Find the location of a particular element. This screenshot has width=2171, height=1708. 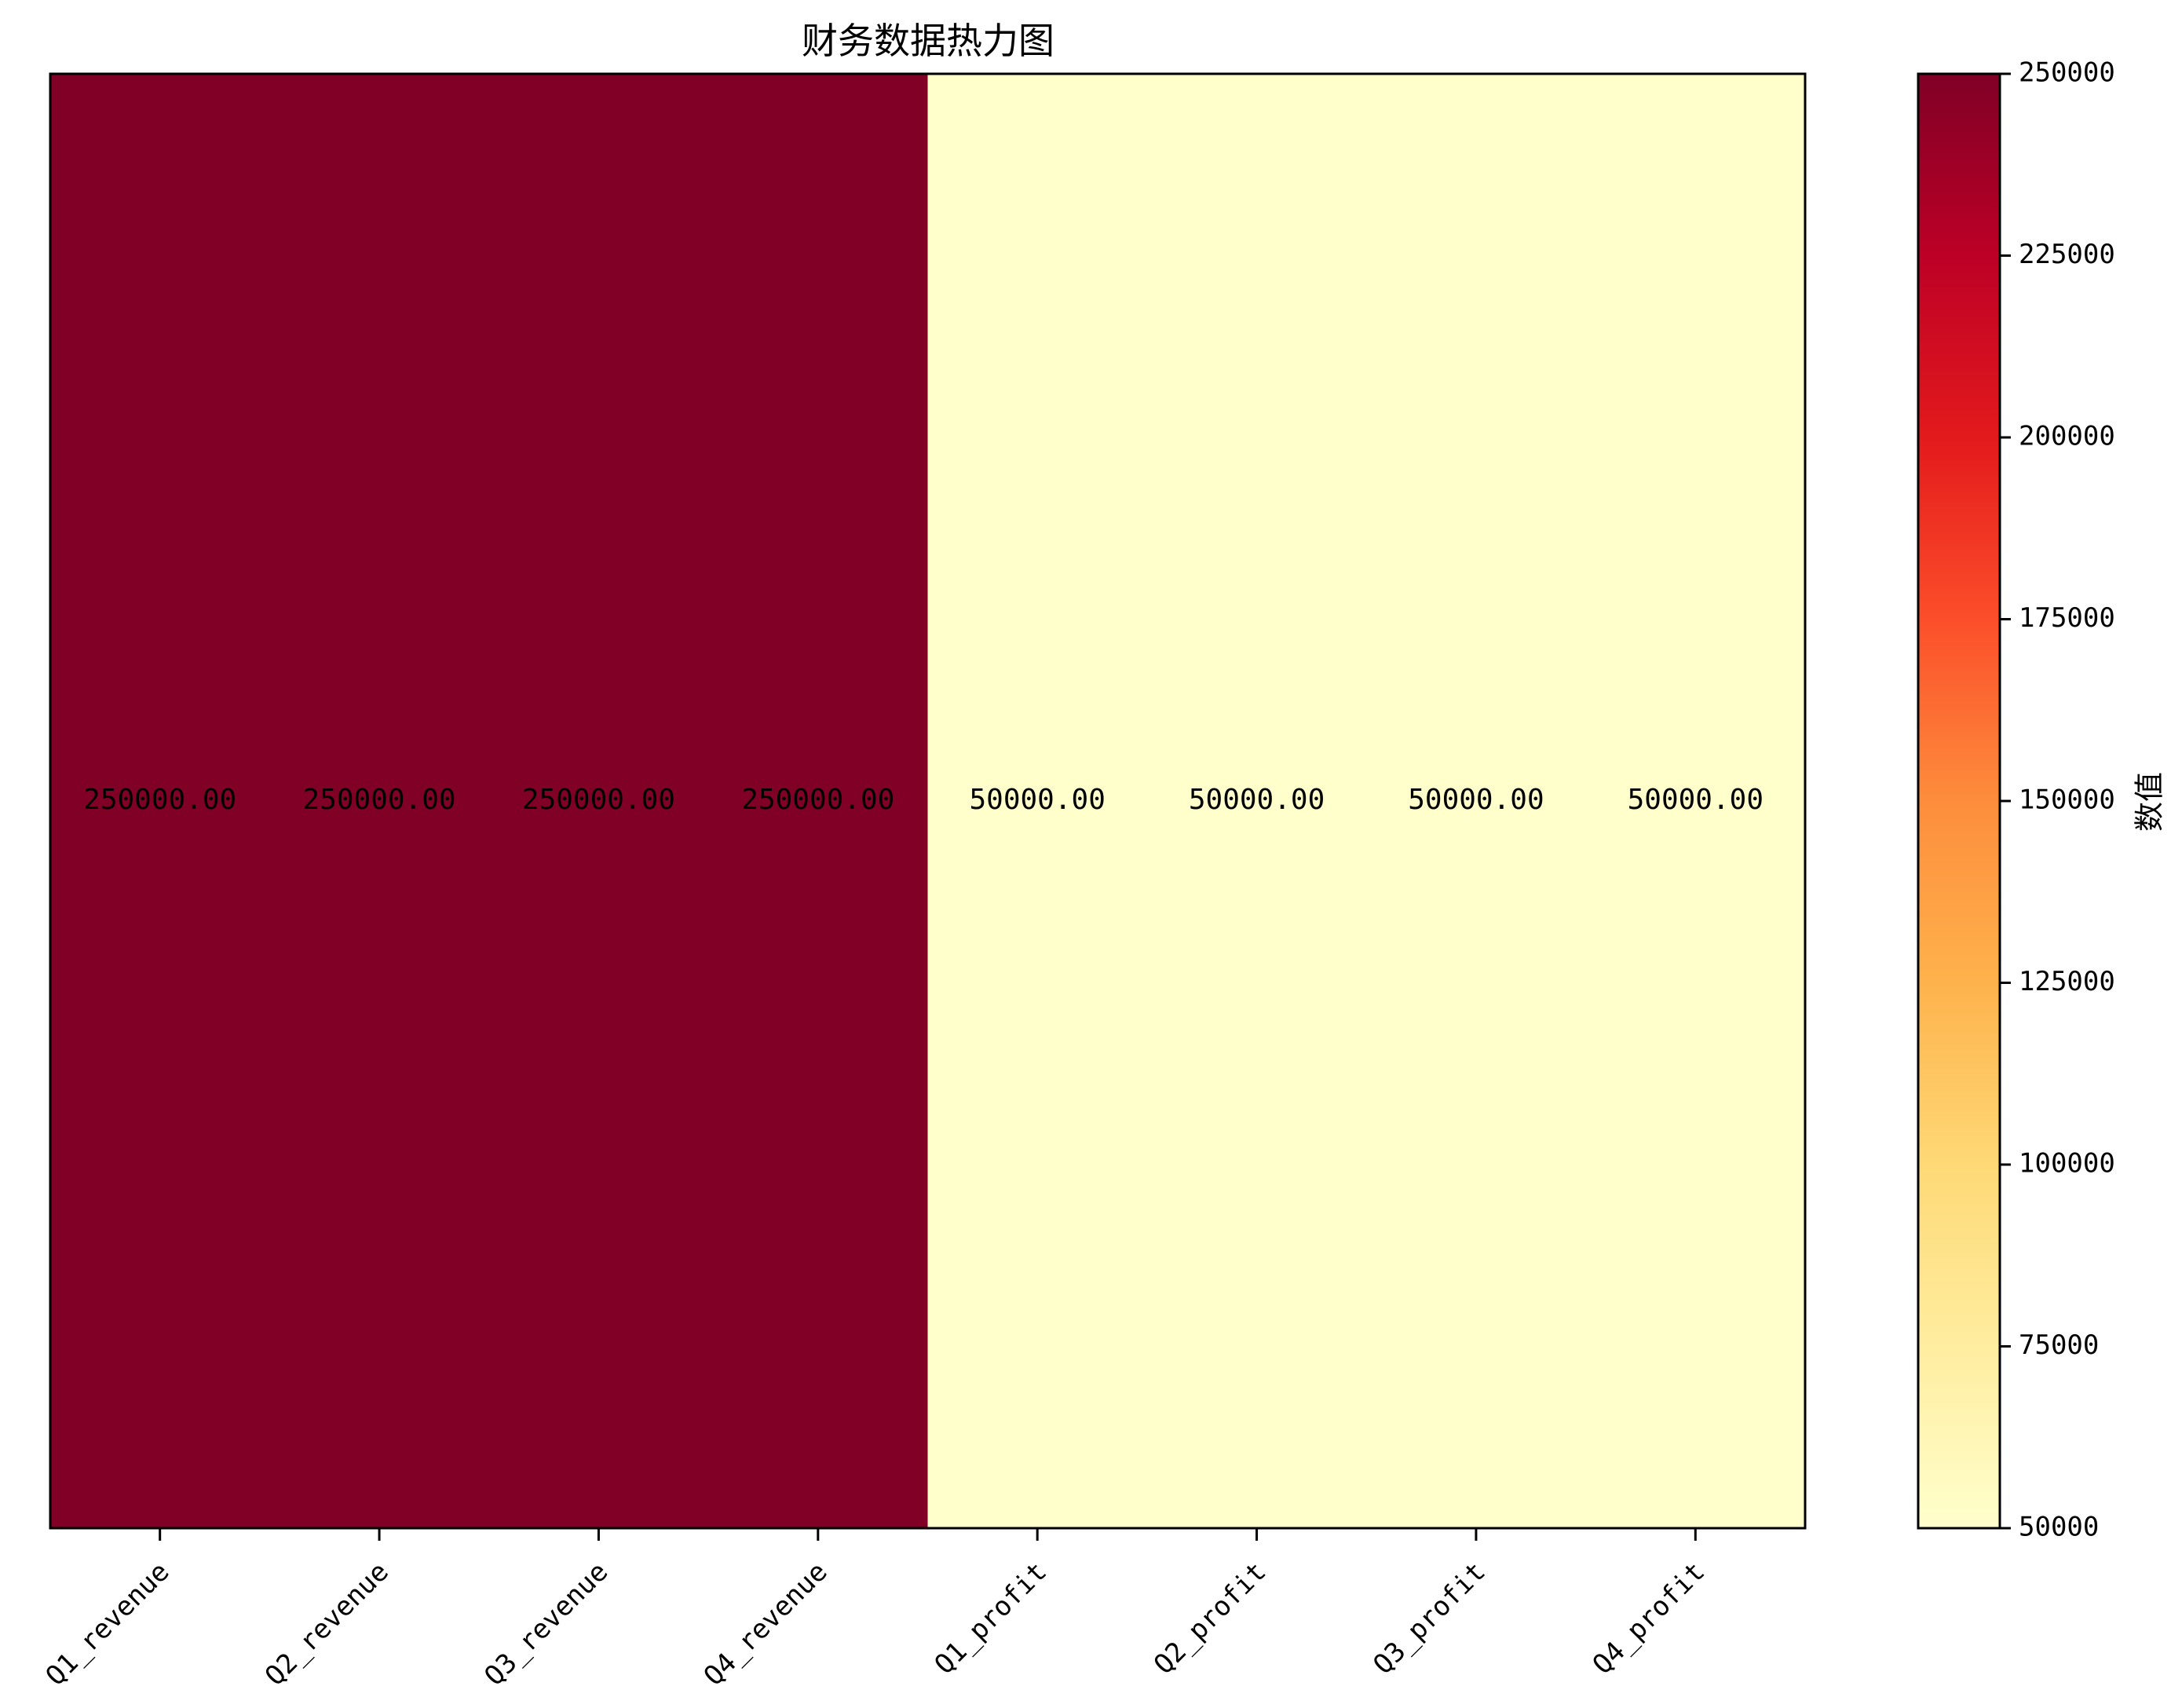

colorbar-tick-label: 150000 is located at coordinates (2067, 800).